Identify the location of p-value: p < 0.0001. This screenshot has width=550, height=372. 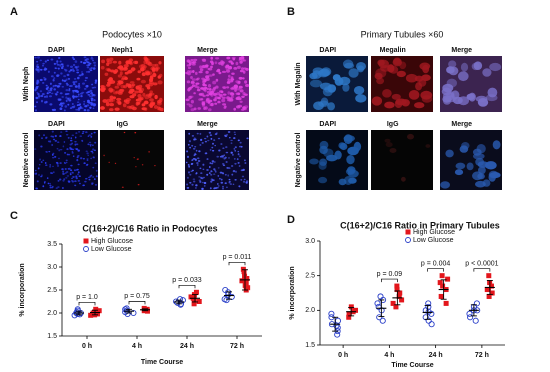
(481, 264).